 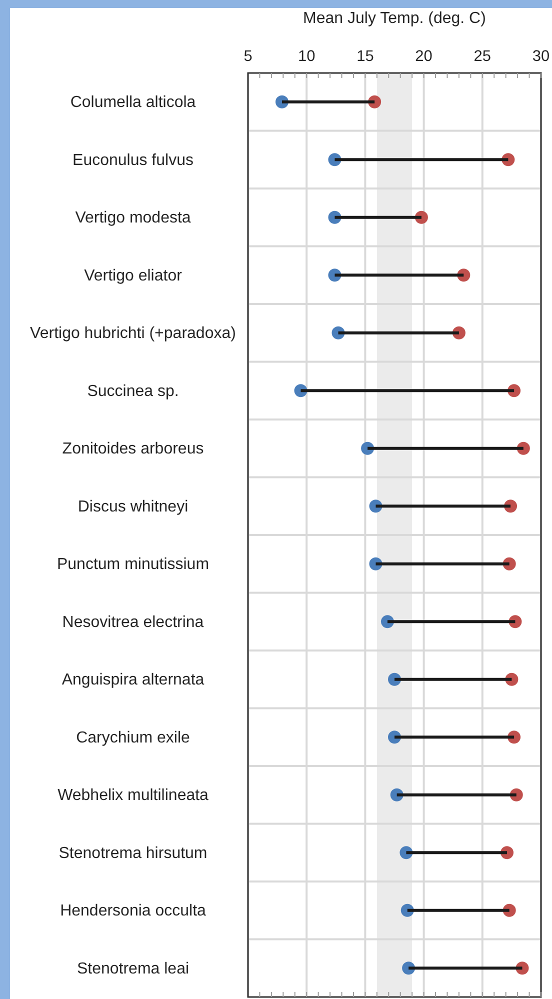 I want to click on y-tick-label: Carychium exile, so click(x=133, y=737).